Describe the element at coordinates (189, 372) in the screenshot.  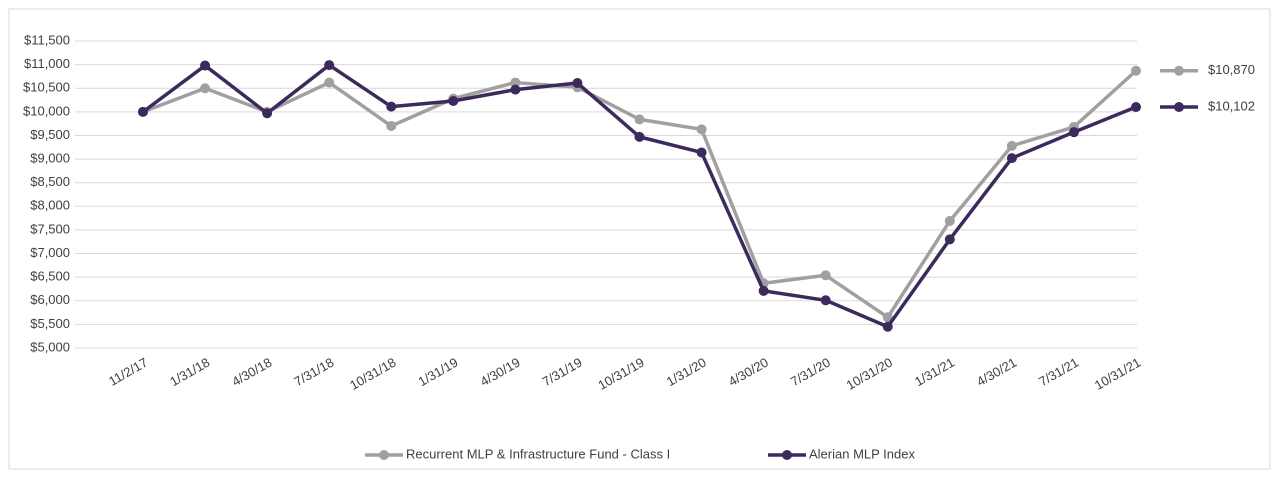
I see `x-tick-label: 1/31/18` at that location.